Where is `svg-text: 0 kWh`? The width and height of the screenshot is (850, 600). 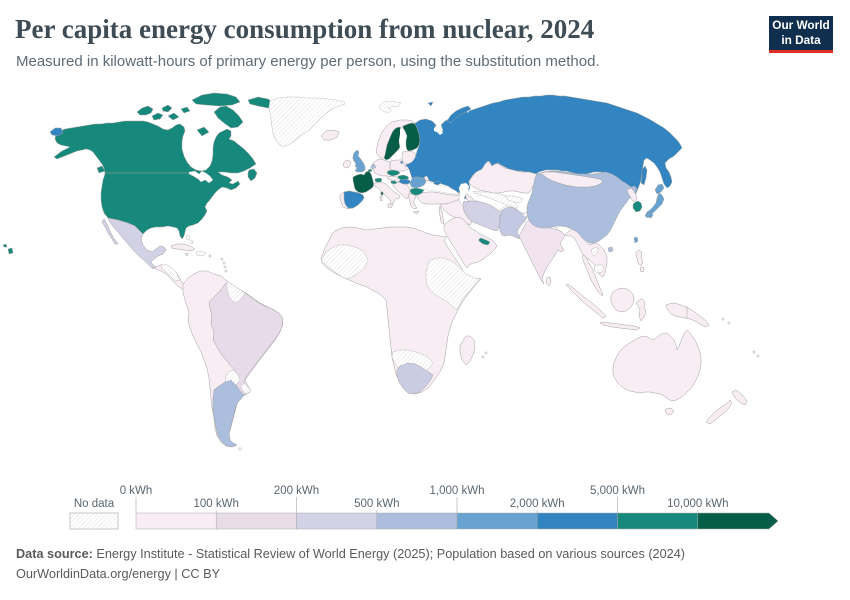 svg-text: 0 kWh is located at coordinates (136, 491).